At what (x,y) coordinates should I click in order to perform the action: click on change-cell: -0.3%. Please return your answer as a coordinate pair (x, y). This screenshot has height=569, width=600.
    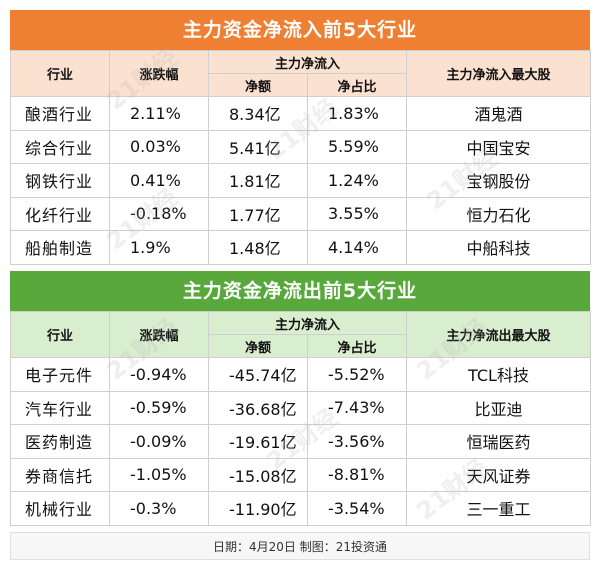
    Looking at the image, I should click on (159, 508).